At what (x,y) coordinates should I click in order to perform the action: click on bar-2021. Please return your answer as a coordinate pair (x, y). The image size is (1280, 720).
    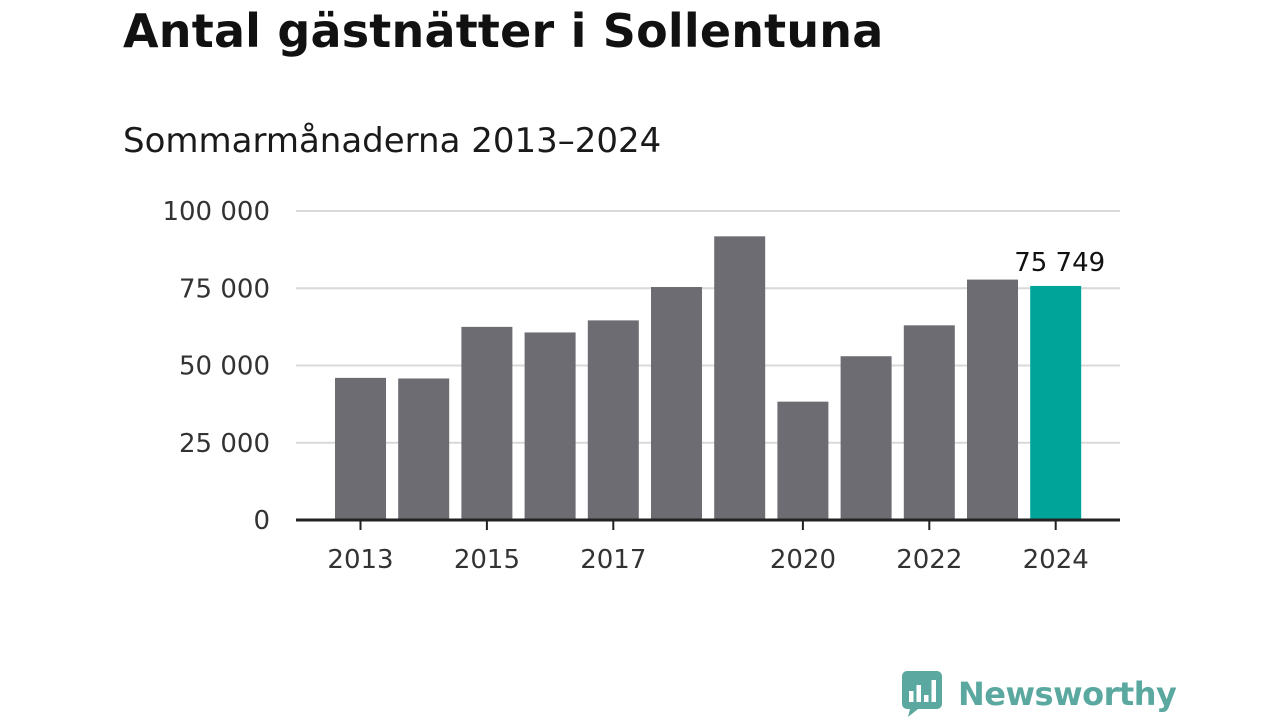
    Looking at the image, I should click on (866, 438).